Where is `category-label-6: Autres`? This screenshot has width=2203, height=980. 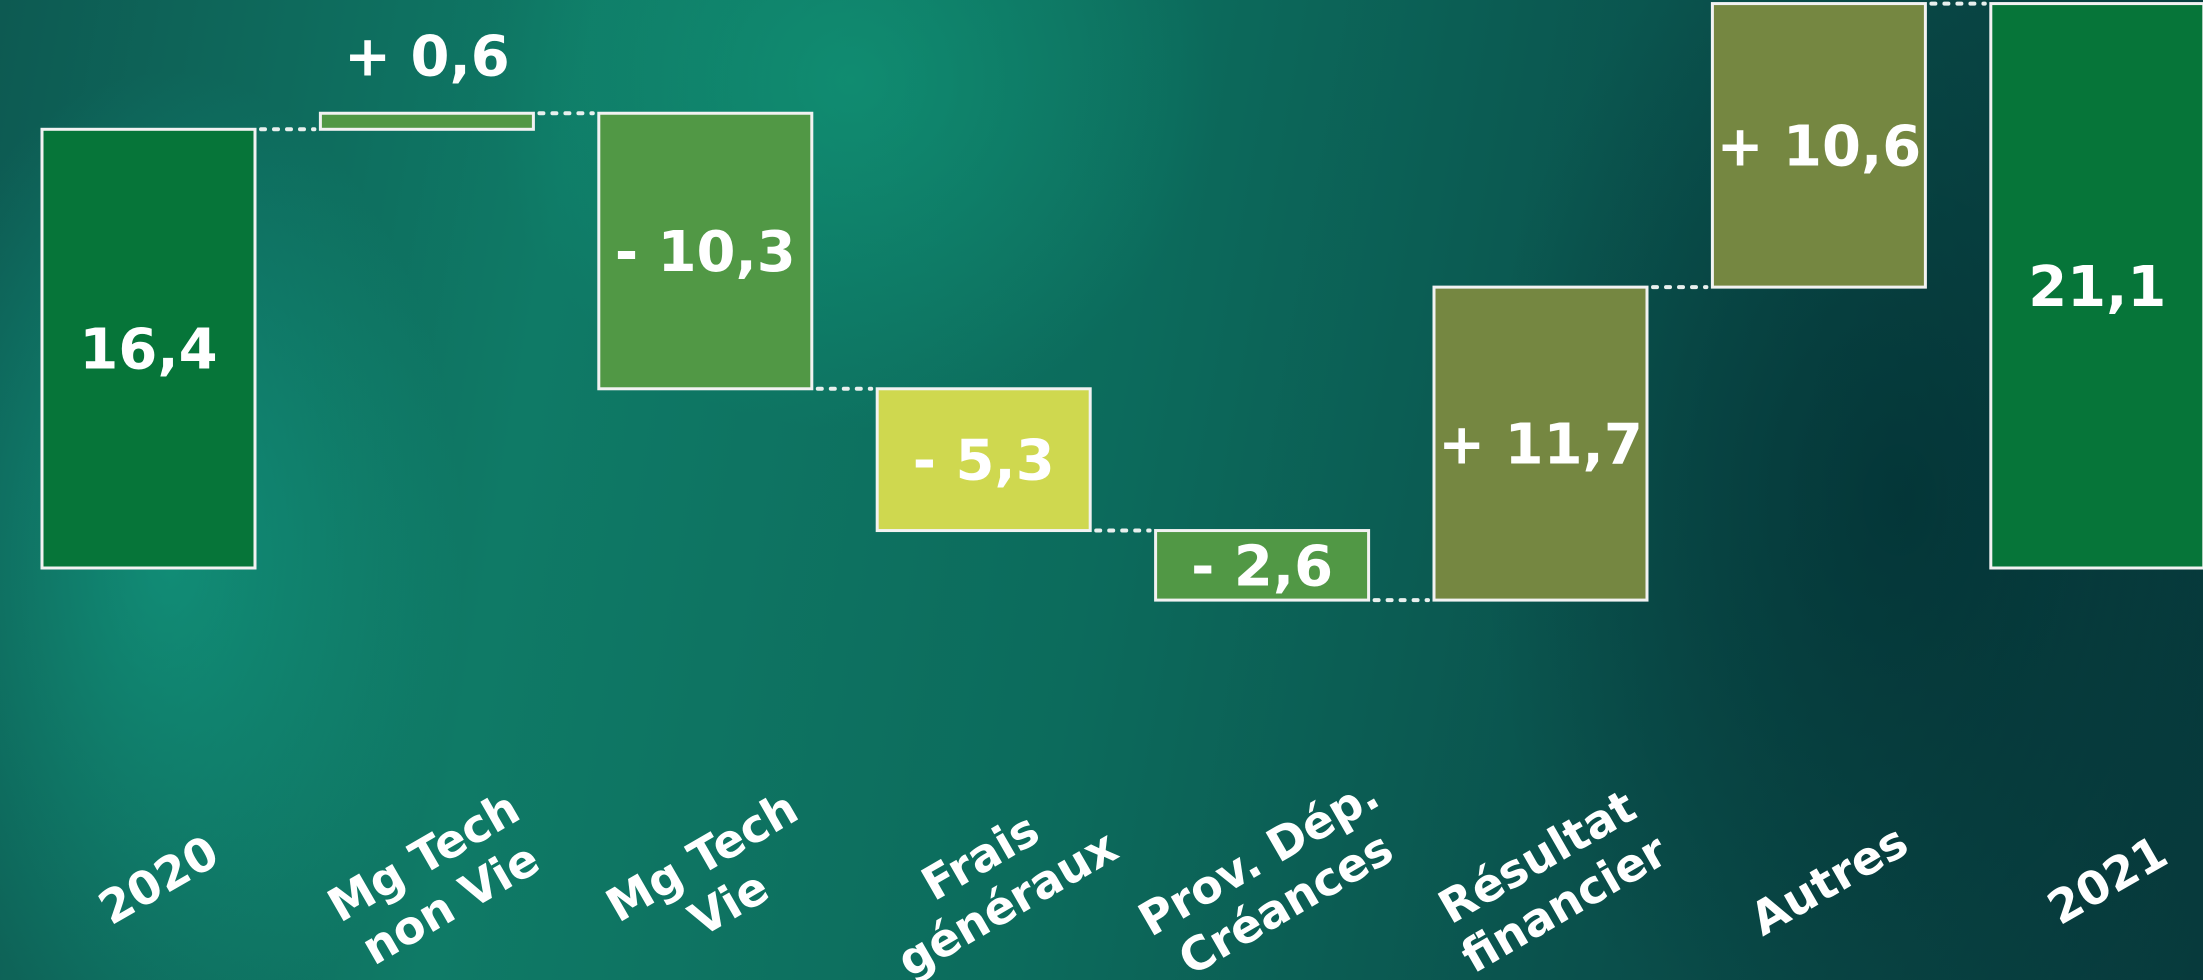 category-label-6: Autres is located at coordinates (1829, 880).